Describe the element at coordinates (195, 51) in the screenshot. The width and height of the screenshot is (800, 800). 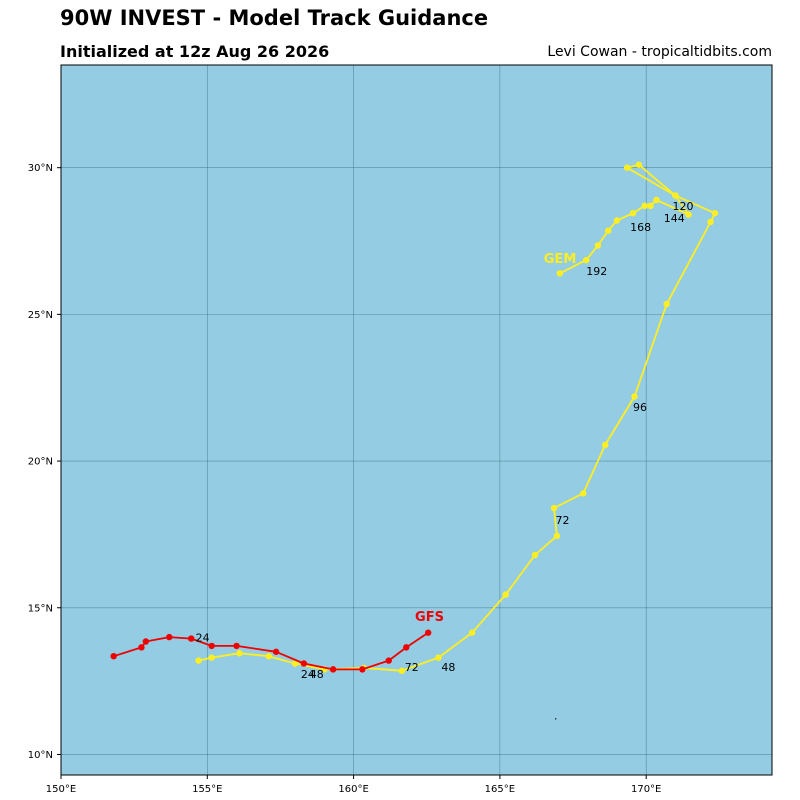
I see `chart-subtitle: Initialized at 12z Aug 26 2026` at that location.